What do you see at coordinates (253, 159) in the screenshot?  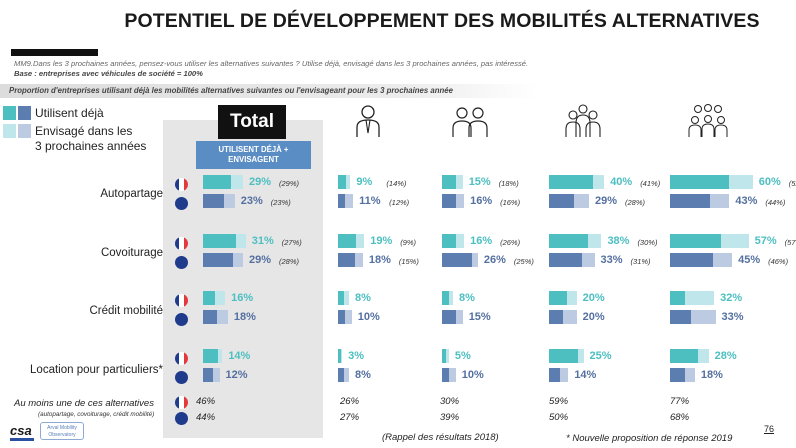 I see `total-sublabel-line2: ENVISAGENT` at bounding box center [253, 159].